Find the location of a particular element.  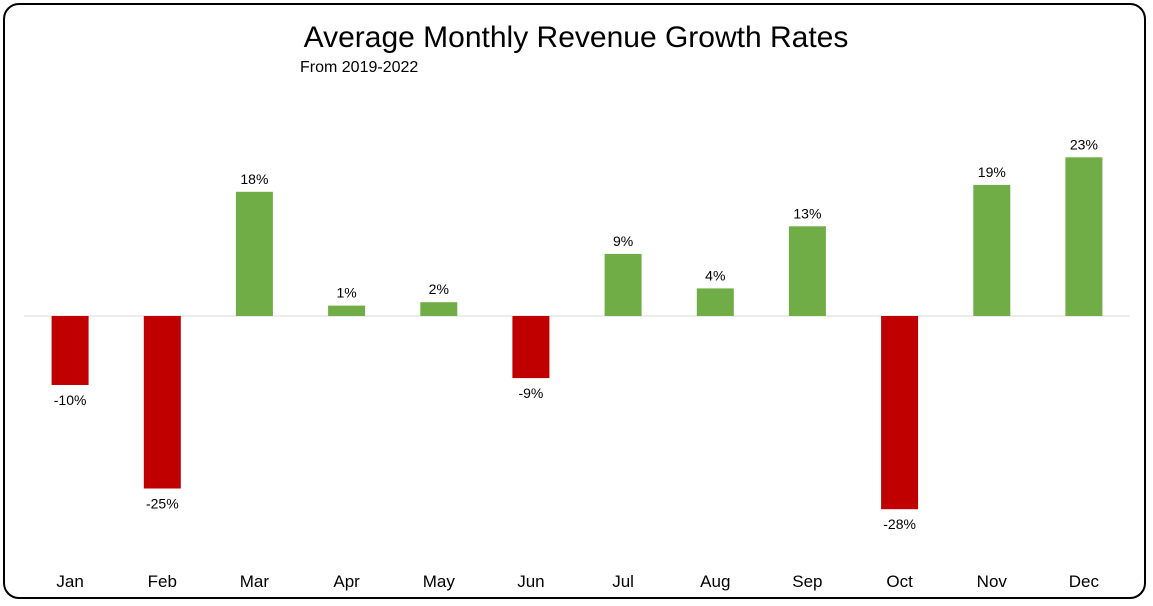

category-label-sep: Sep is located at coordinates (807, 581).